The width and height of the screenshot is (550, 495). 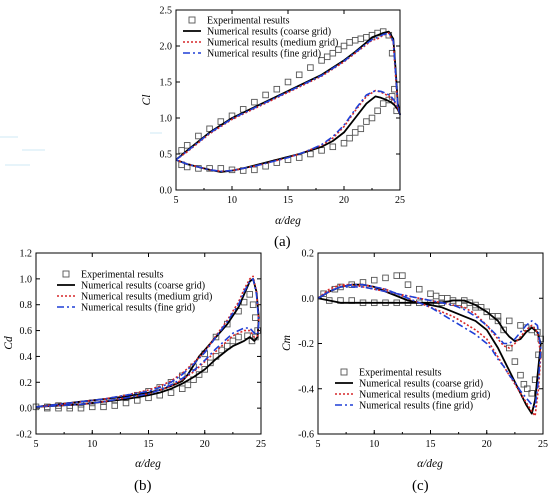 What do you see at coordinates (166, 47) in the screenshot?
I see `y-tick-label: 2.0` at bounding box center [166, 47].